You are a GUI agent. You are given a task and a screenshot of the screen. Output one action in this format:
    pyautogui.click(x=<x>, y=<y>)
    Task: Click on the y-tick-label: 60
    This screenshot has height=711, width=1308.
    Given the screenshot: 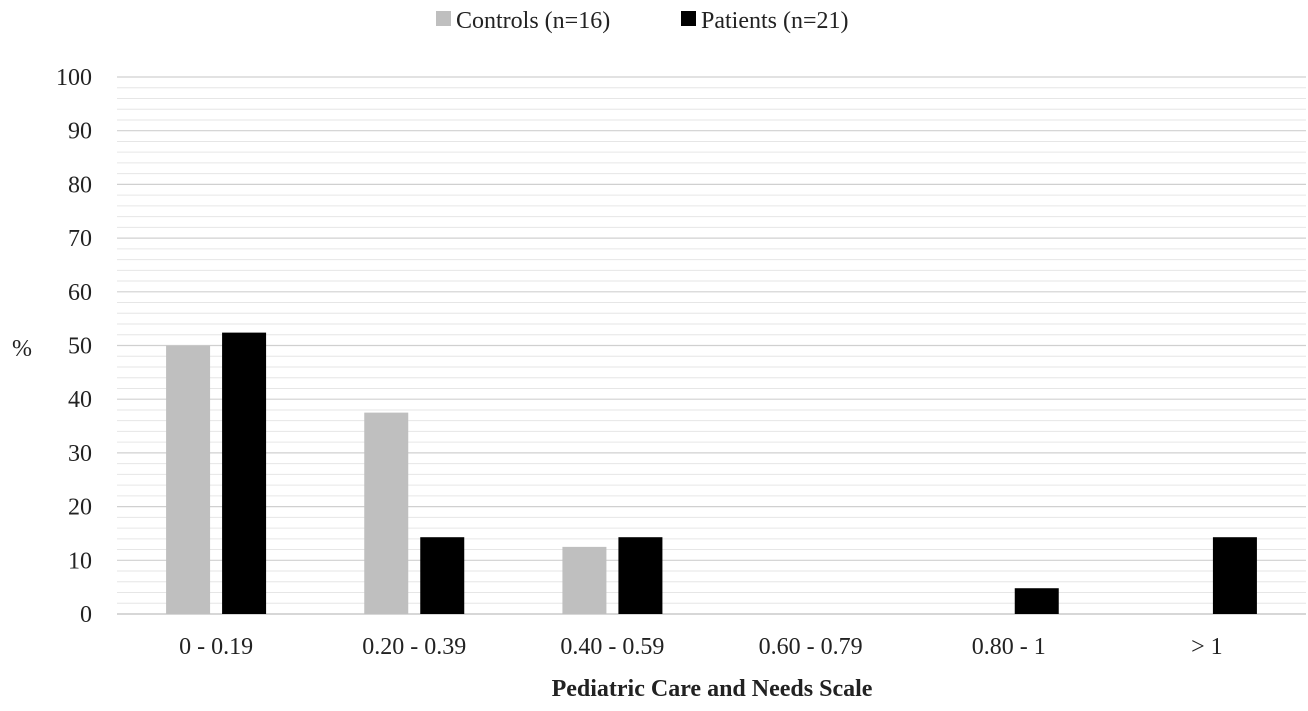 What is the action you would take?
    pyautogui.click(x=80, y=293)
    